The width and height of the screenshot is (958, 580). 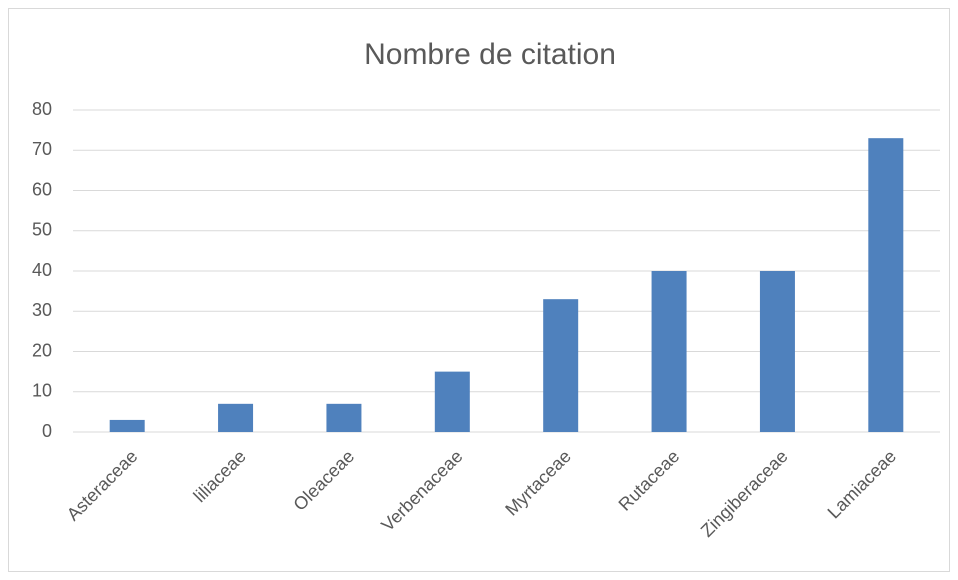 What do you see at coordinates (42, 350) in the screenshot?
I see `y-tick-label: 20` at bounding box center [42, 350].